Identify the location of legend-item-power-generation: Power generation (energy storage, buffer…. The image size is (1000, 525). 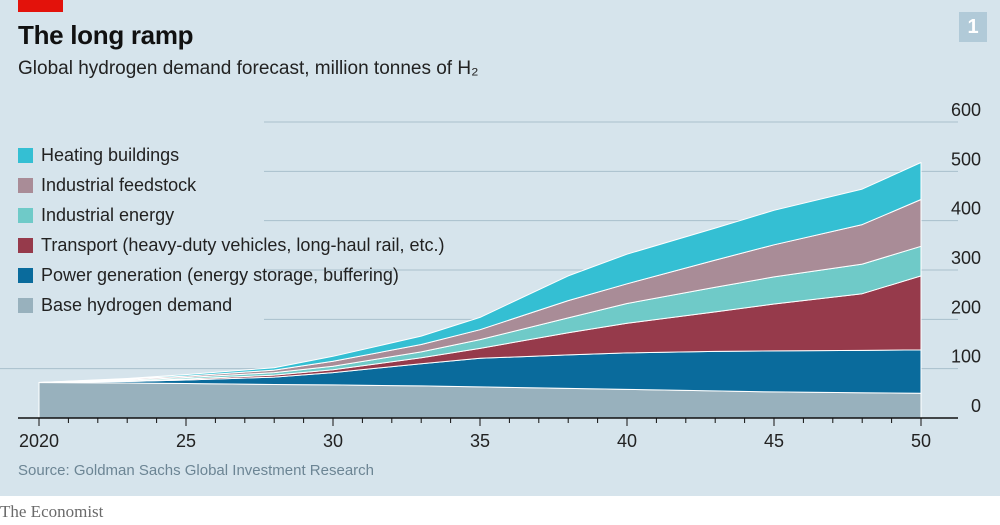
(231, 275).